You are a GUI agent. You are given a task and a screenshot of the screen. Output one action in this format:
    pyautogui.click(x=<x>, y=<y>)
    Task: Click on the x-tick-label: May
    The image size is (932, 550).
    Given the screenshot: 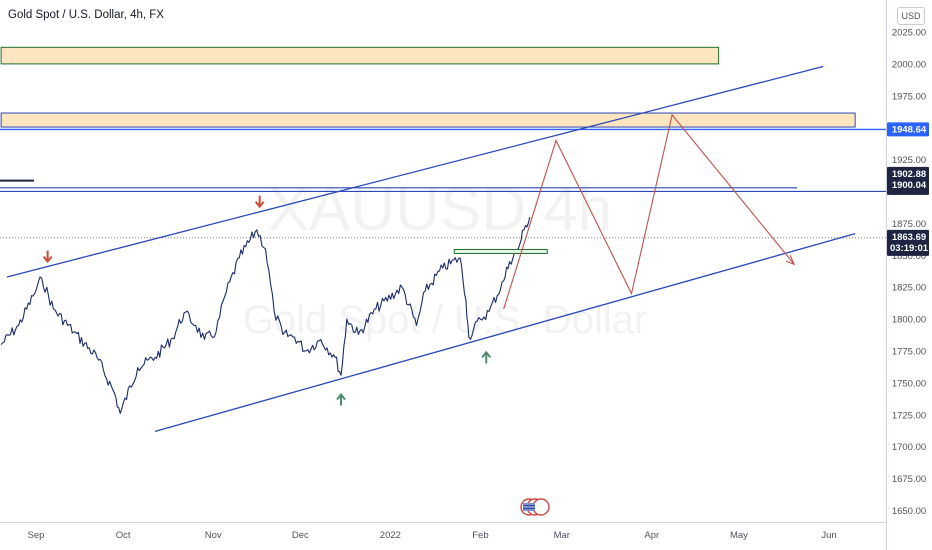 What is the action you would take?
    pyautogui.click(x=739, y=535)
    